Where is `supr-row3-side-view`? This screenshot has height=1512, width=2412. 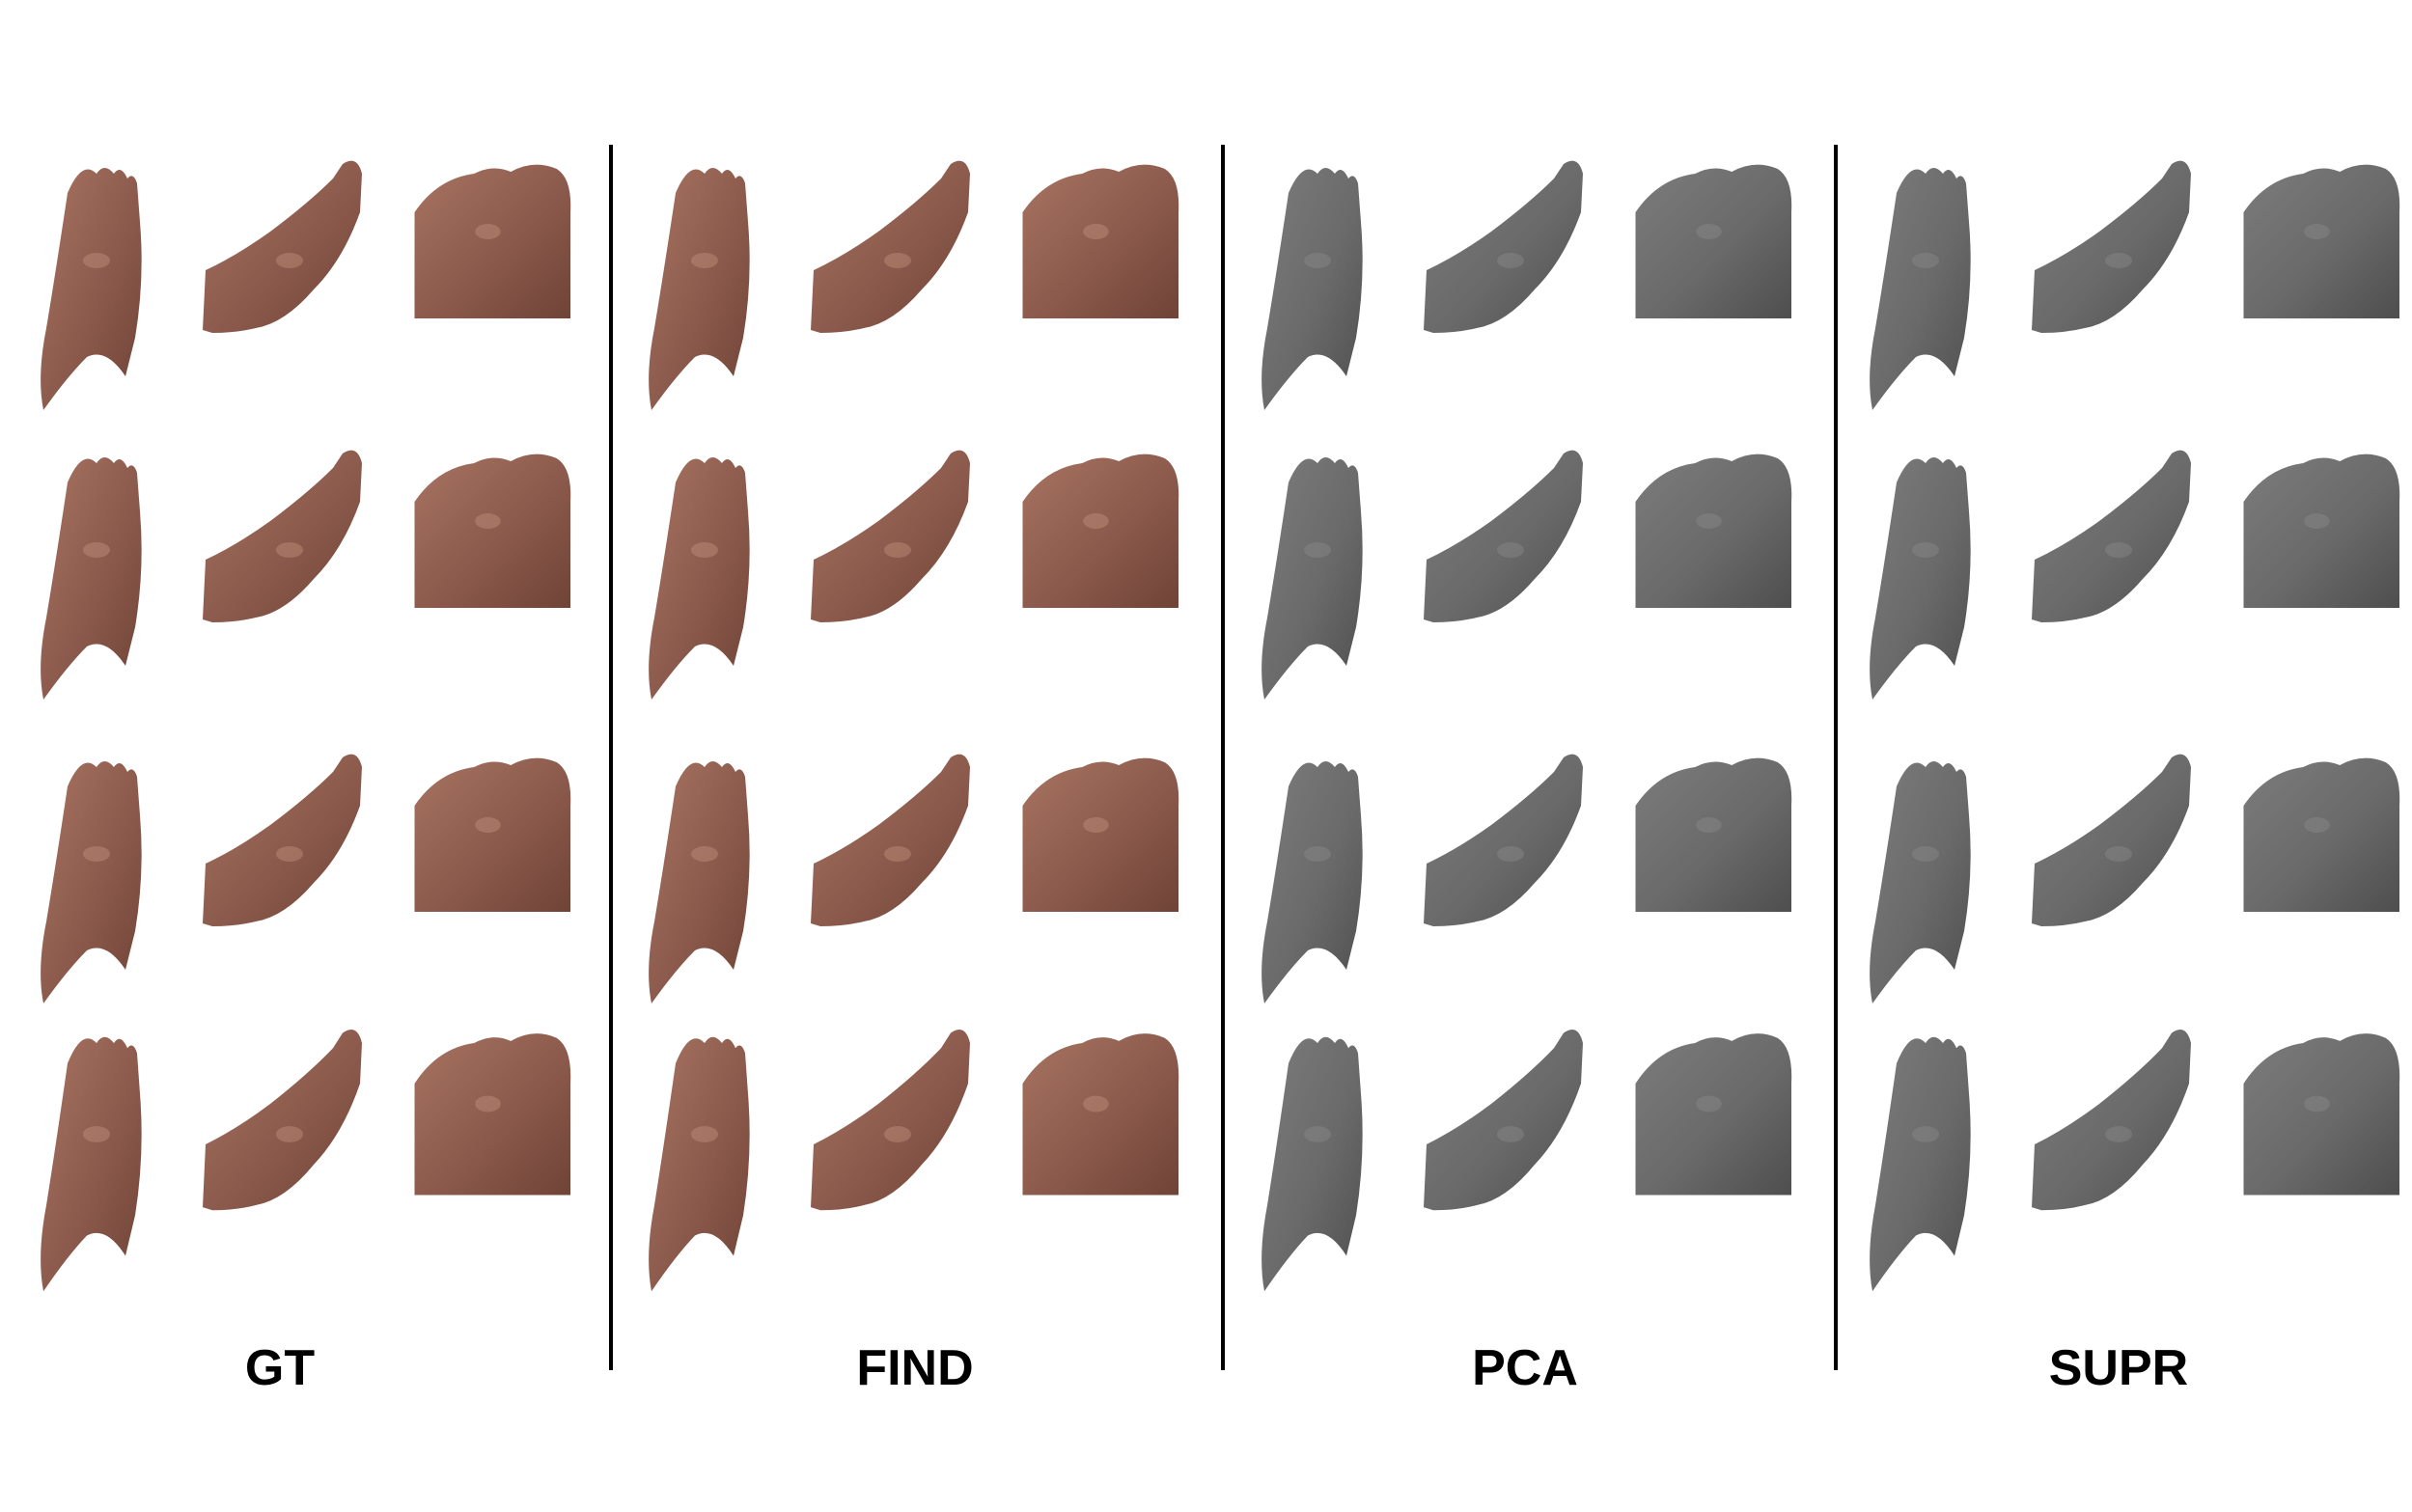 supr-row3-side-view is located at coordinates (2111, 840).